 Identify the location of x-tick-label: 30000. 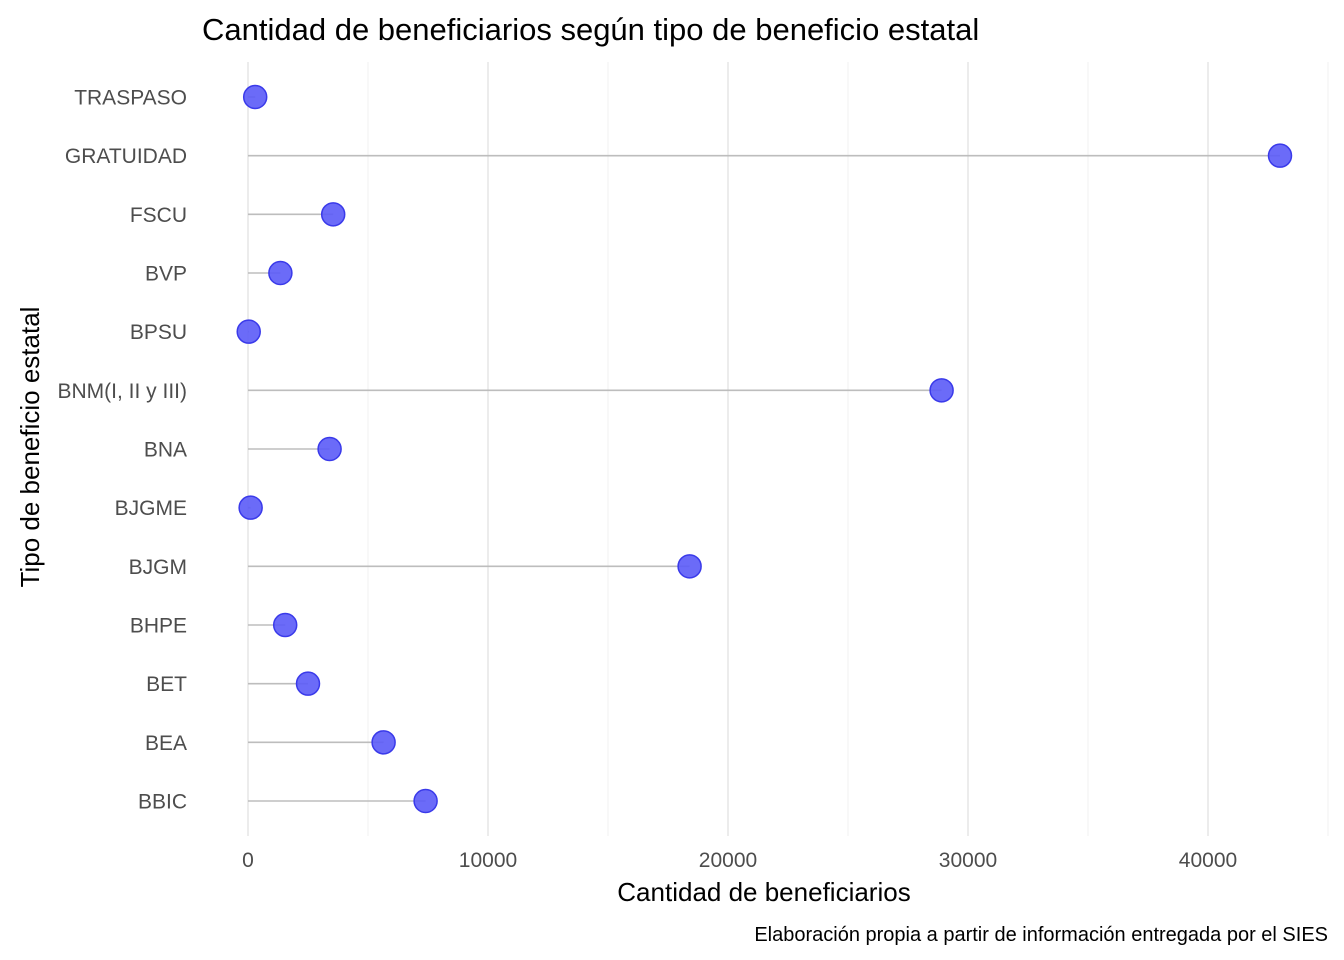
(968, 860).